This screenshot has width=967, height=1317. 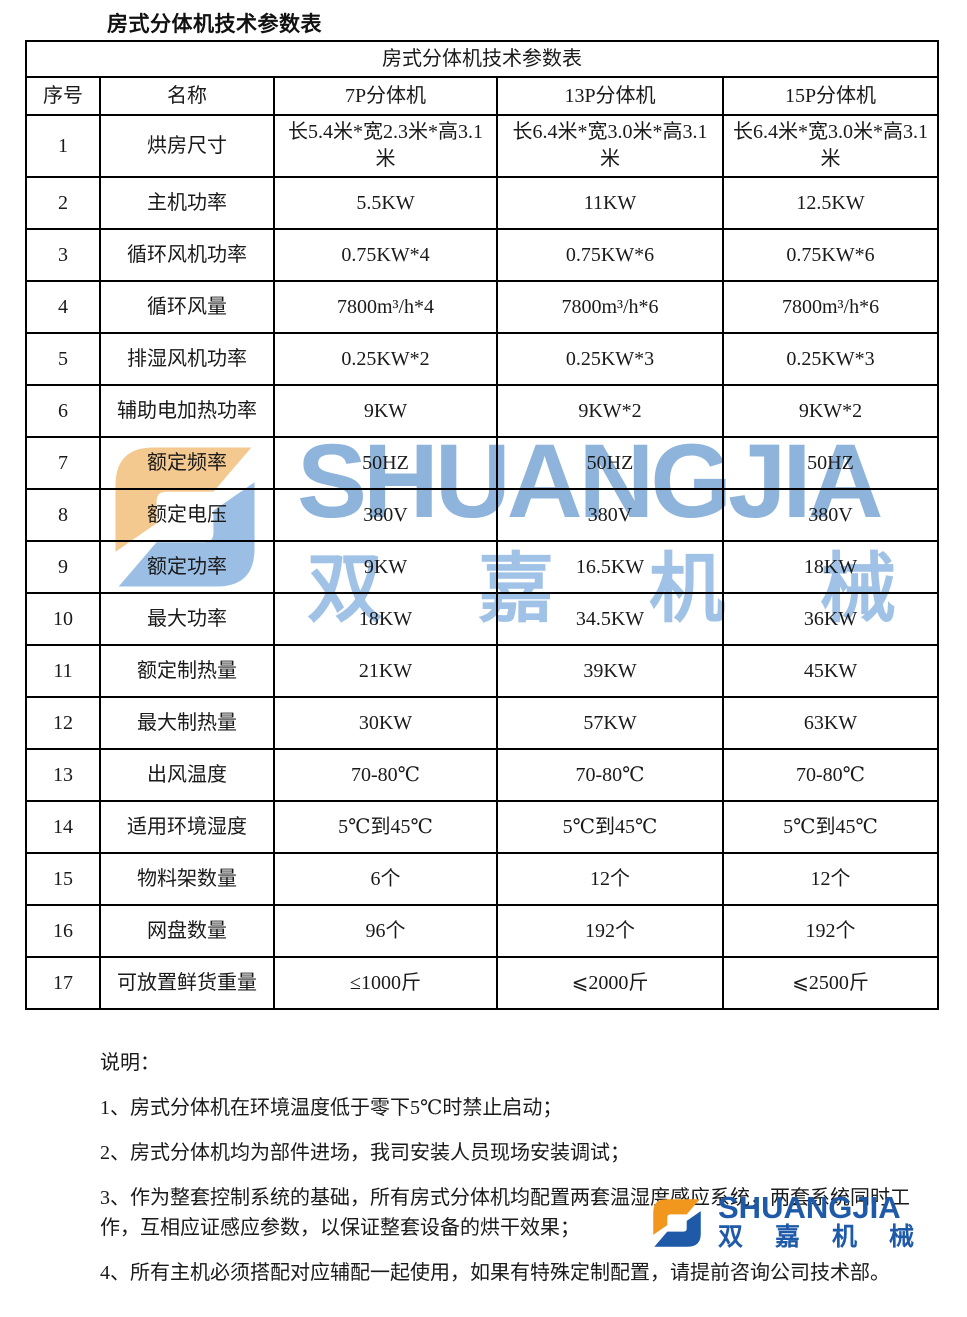 What do you see at coordinates (63, 96) in the screenshot?
I see `col-header-index: 序号` at bounding box center [63, 96].